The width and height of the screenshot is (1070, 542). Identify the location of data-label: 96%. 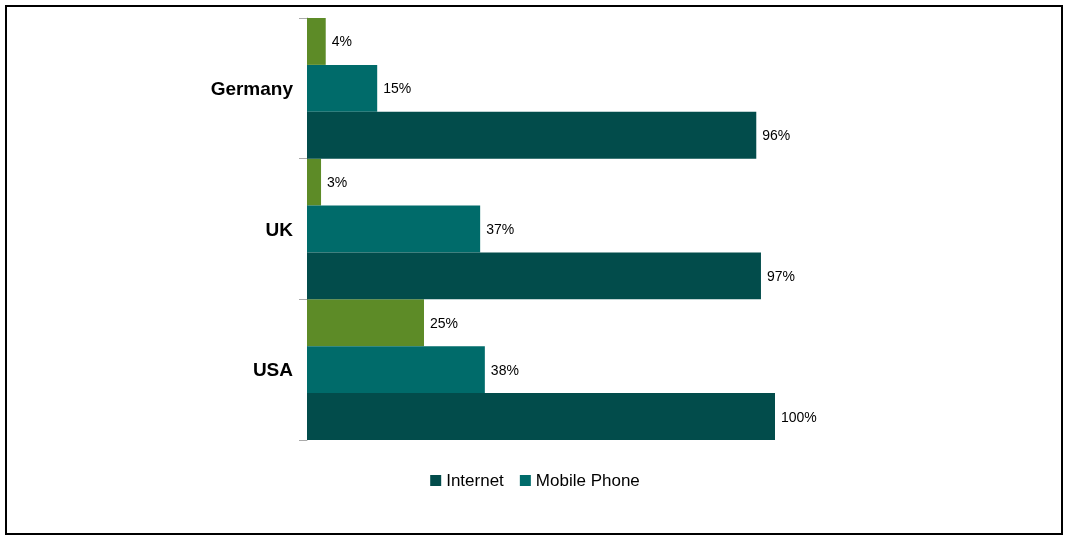
(776, 135).